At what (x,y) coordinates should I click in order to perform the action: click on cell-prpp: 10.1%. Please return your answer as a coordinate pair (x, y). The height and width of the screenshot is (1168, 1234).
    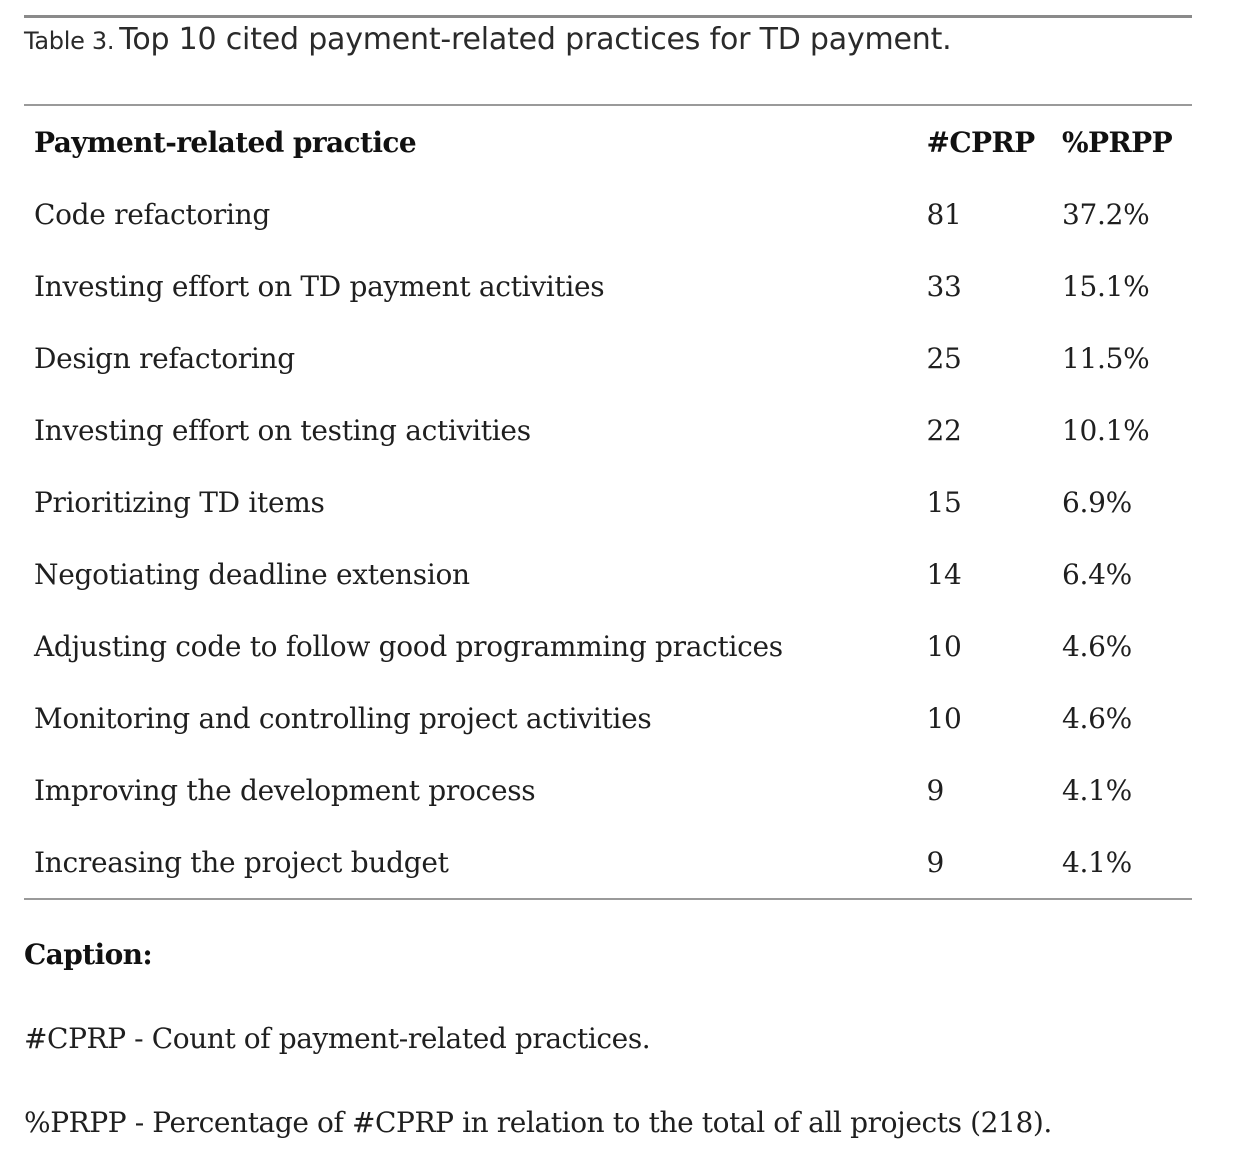
    Looking at the image, I should click on (1106, 430).